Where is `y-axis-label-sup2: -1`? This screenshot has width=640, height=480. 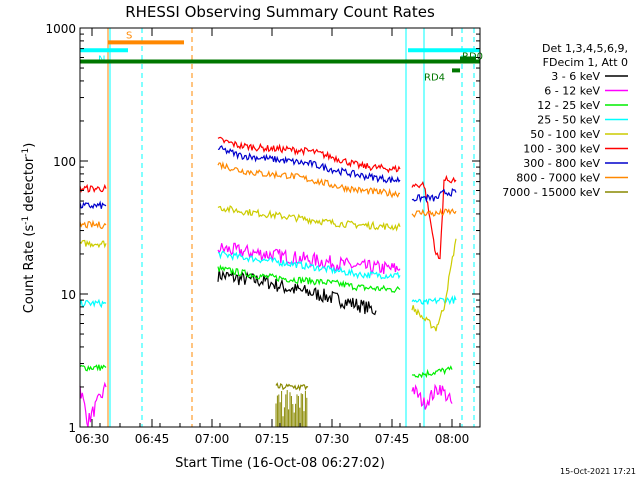
y-axis-label-sup2: -1 is located at coordinates (26, 152).